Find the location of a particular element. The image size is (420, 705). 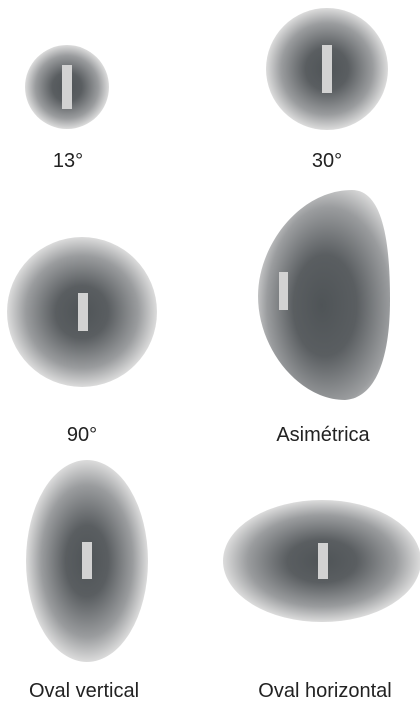

label-oval-horizontal: Oval horizontal is located at coordinates (325, 691).